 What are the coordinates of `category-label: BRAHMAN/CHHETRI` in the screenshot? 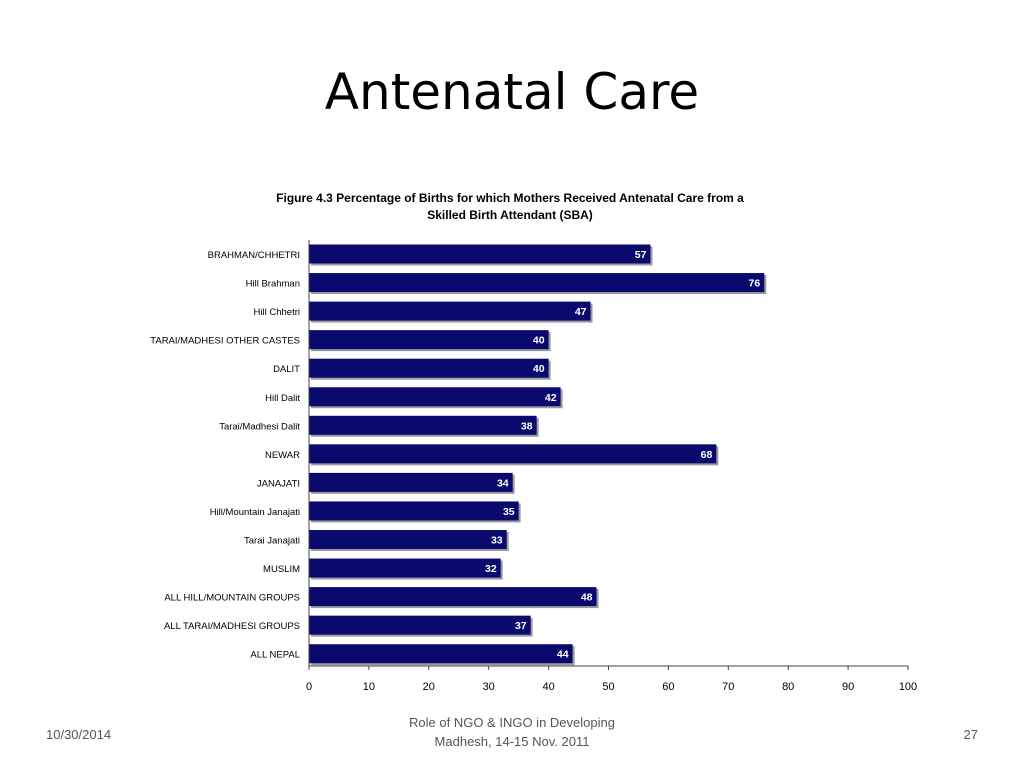 It's located at (254, 255).